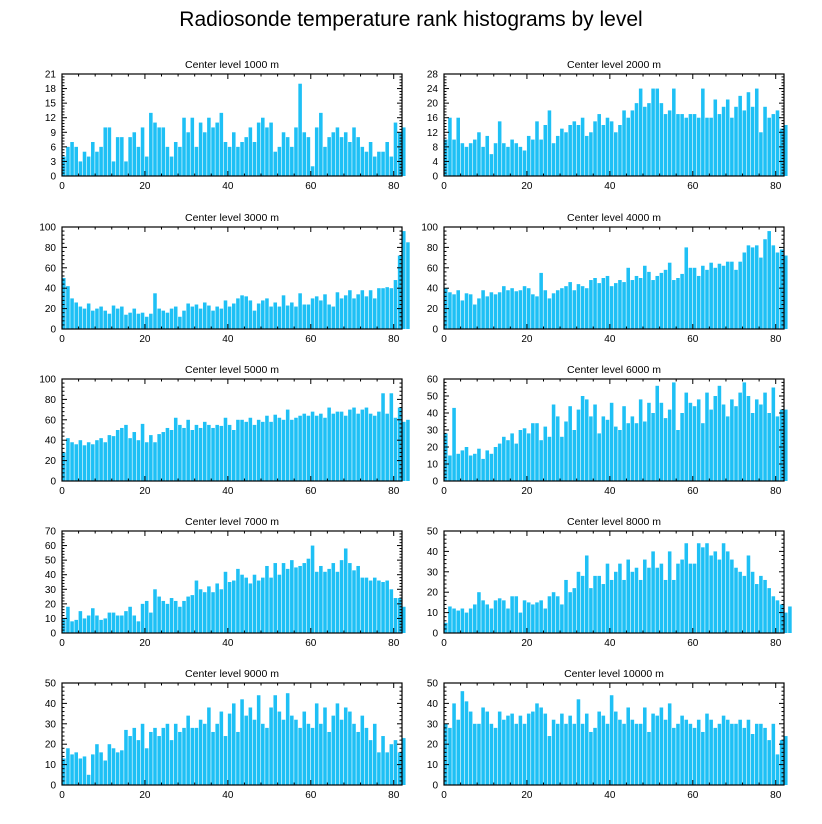 This screenshot has width=822, height=824. What do you see at coordinates (435, 634) in the screenshot?
I see `y-tick-label: 0` at bounding box center [435, 634].